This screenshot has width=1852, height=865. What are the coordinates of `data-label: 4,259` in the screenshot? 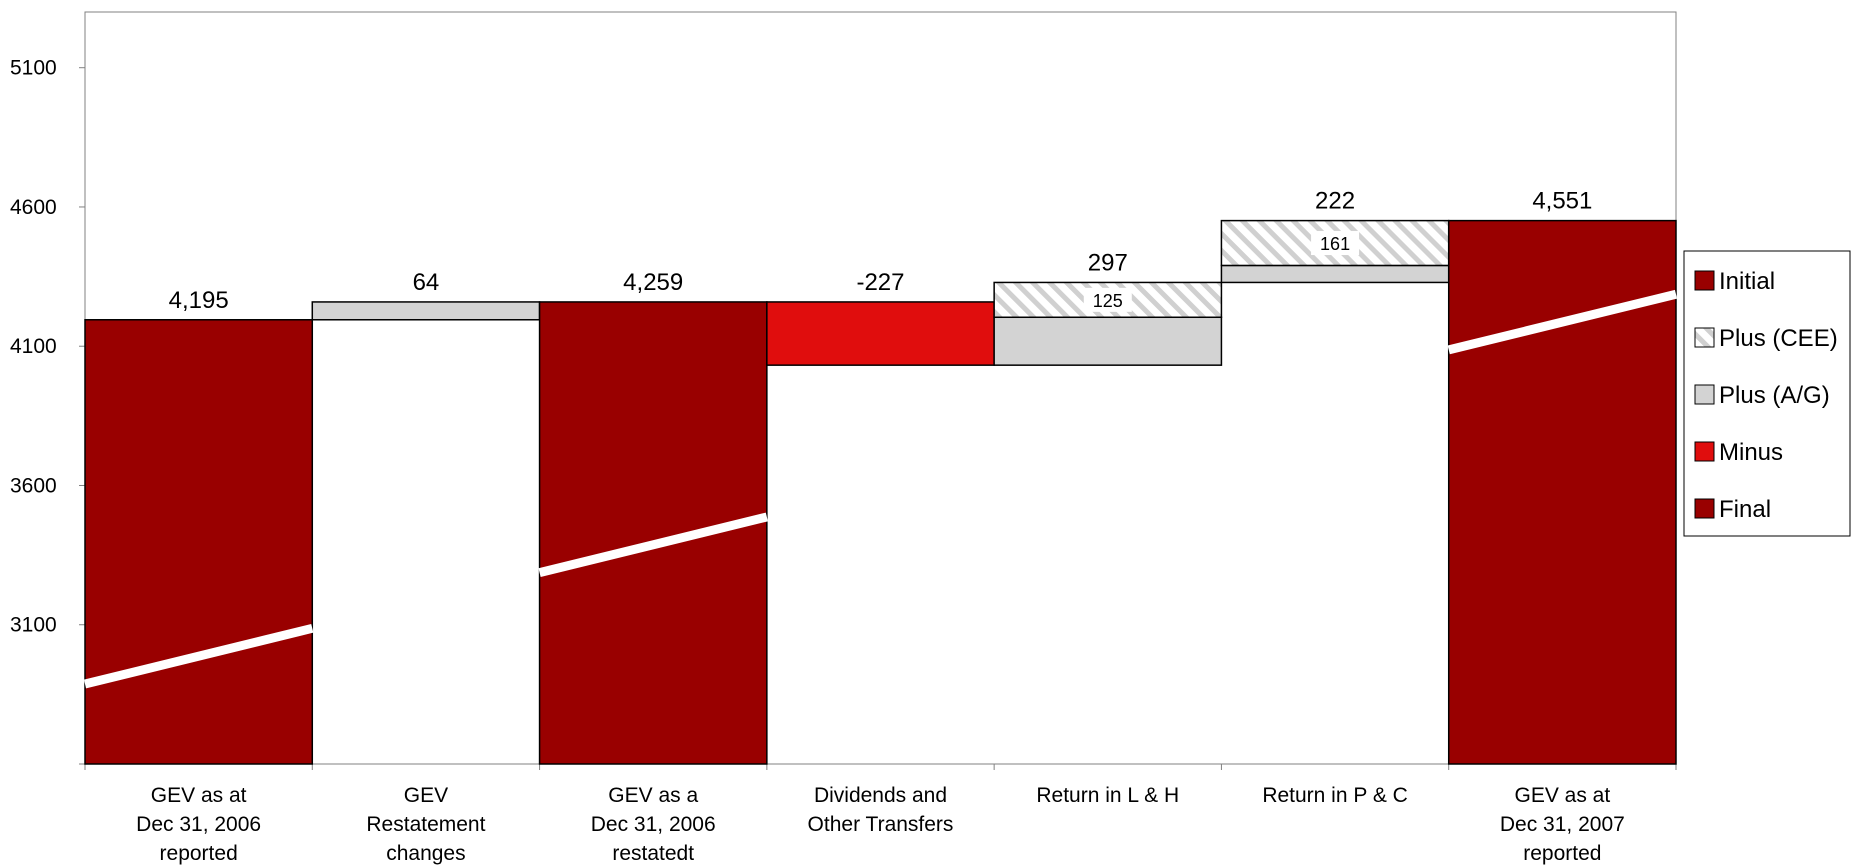 It's located at (653, 282).